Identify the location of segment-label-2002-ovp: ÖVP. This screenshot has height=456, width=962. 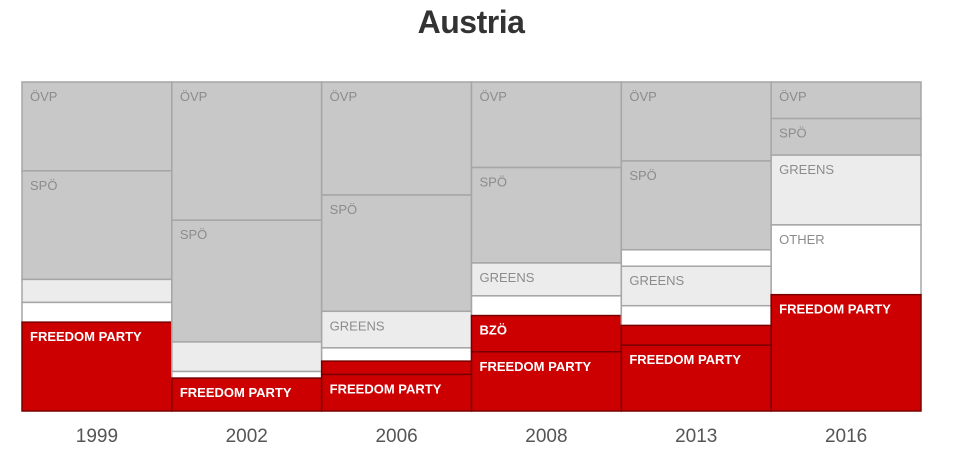
(193, 96).